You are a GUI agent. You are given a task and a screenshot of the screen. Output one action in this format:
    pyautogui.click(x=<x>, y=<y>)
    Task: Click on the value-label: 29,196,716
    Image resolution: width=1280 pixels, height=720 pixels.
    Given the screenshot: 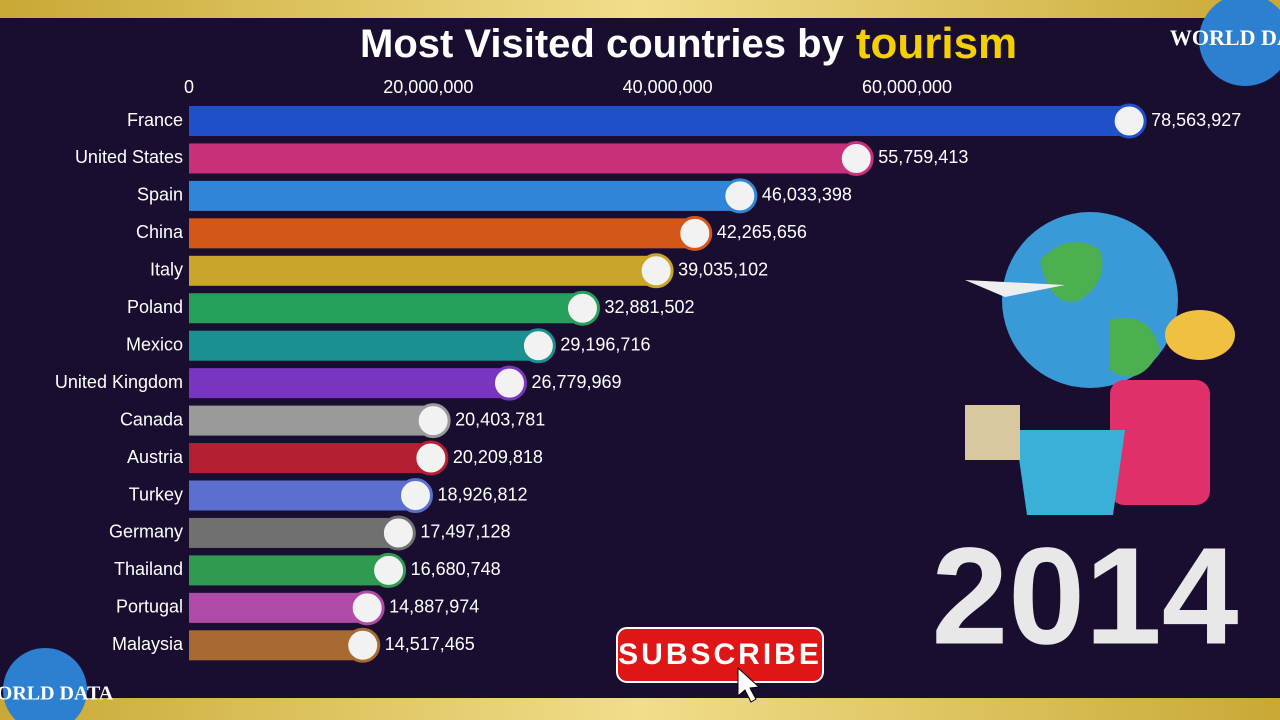 What is the action you would take?
    pyautogui.click(x=605, y=344)
    